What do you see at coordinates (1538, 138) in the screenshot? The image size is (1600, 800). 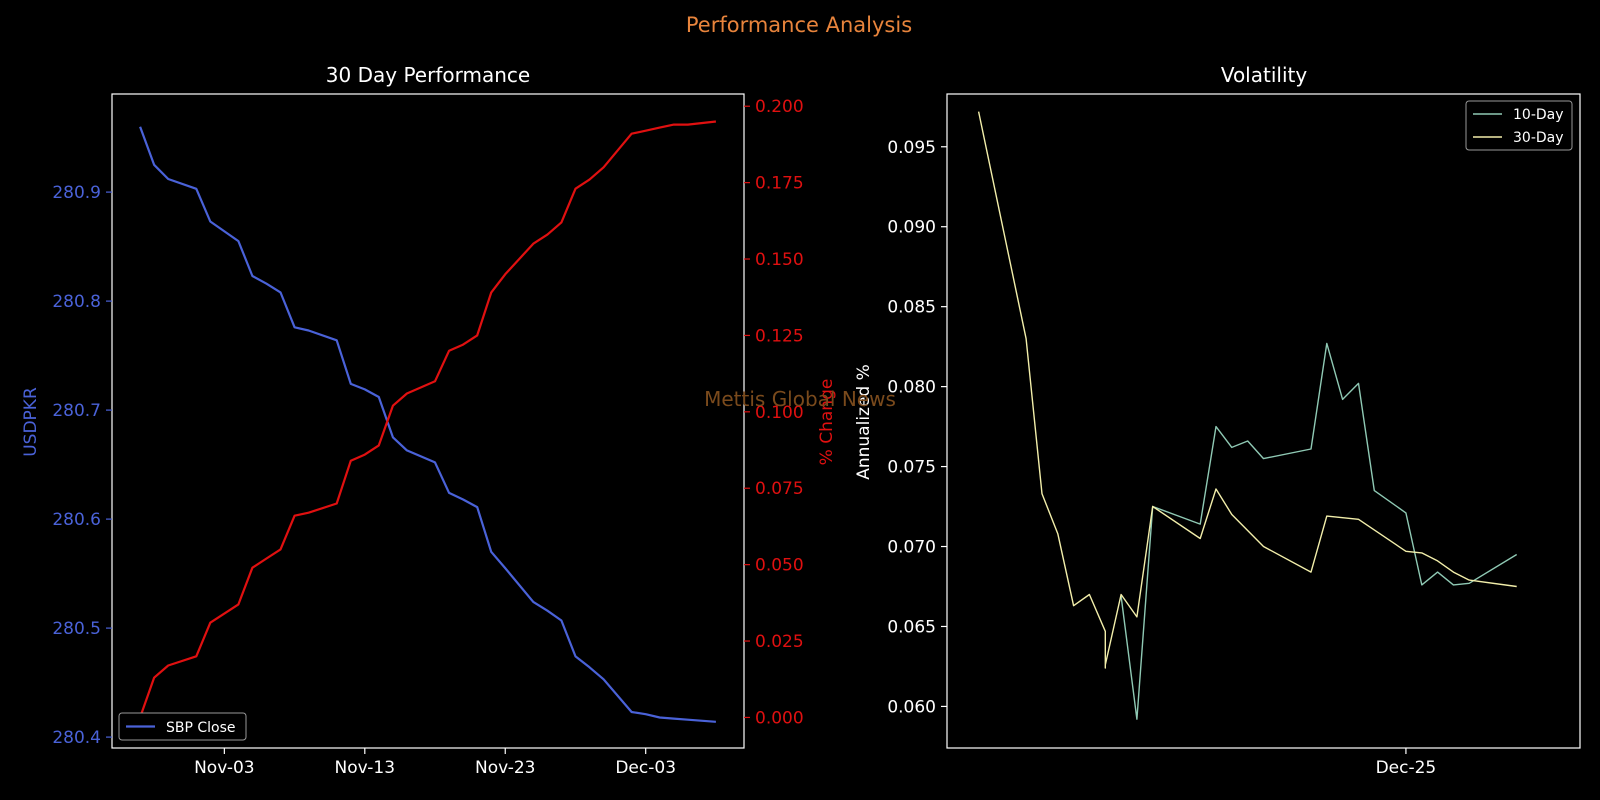 I see `legend-label-30-day: 30-Day` at bounding box center [1538, 138].